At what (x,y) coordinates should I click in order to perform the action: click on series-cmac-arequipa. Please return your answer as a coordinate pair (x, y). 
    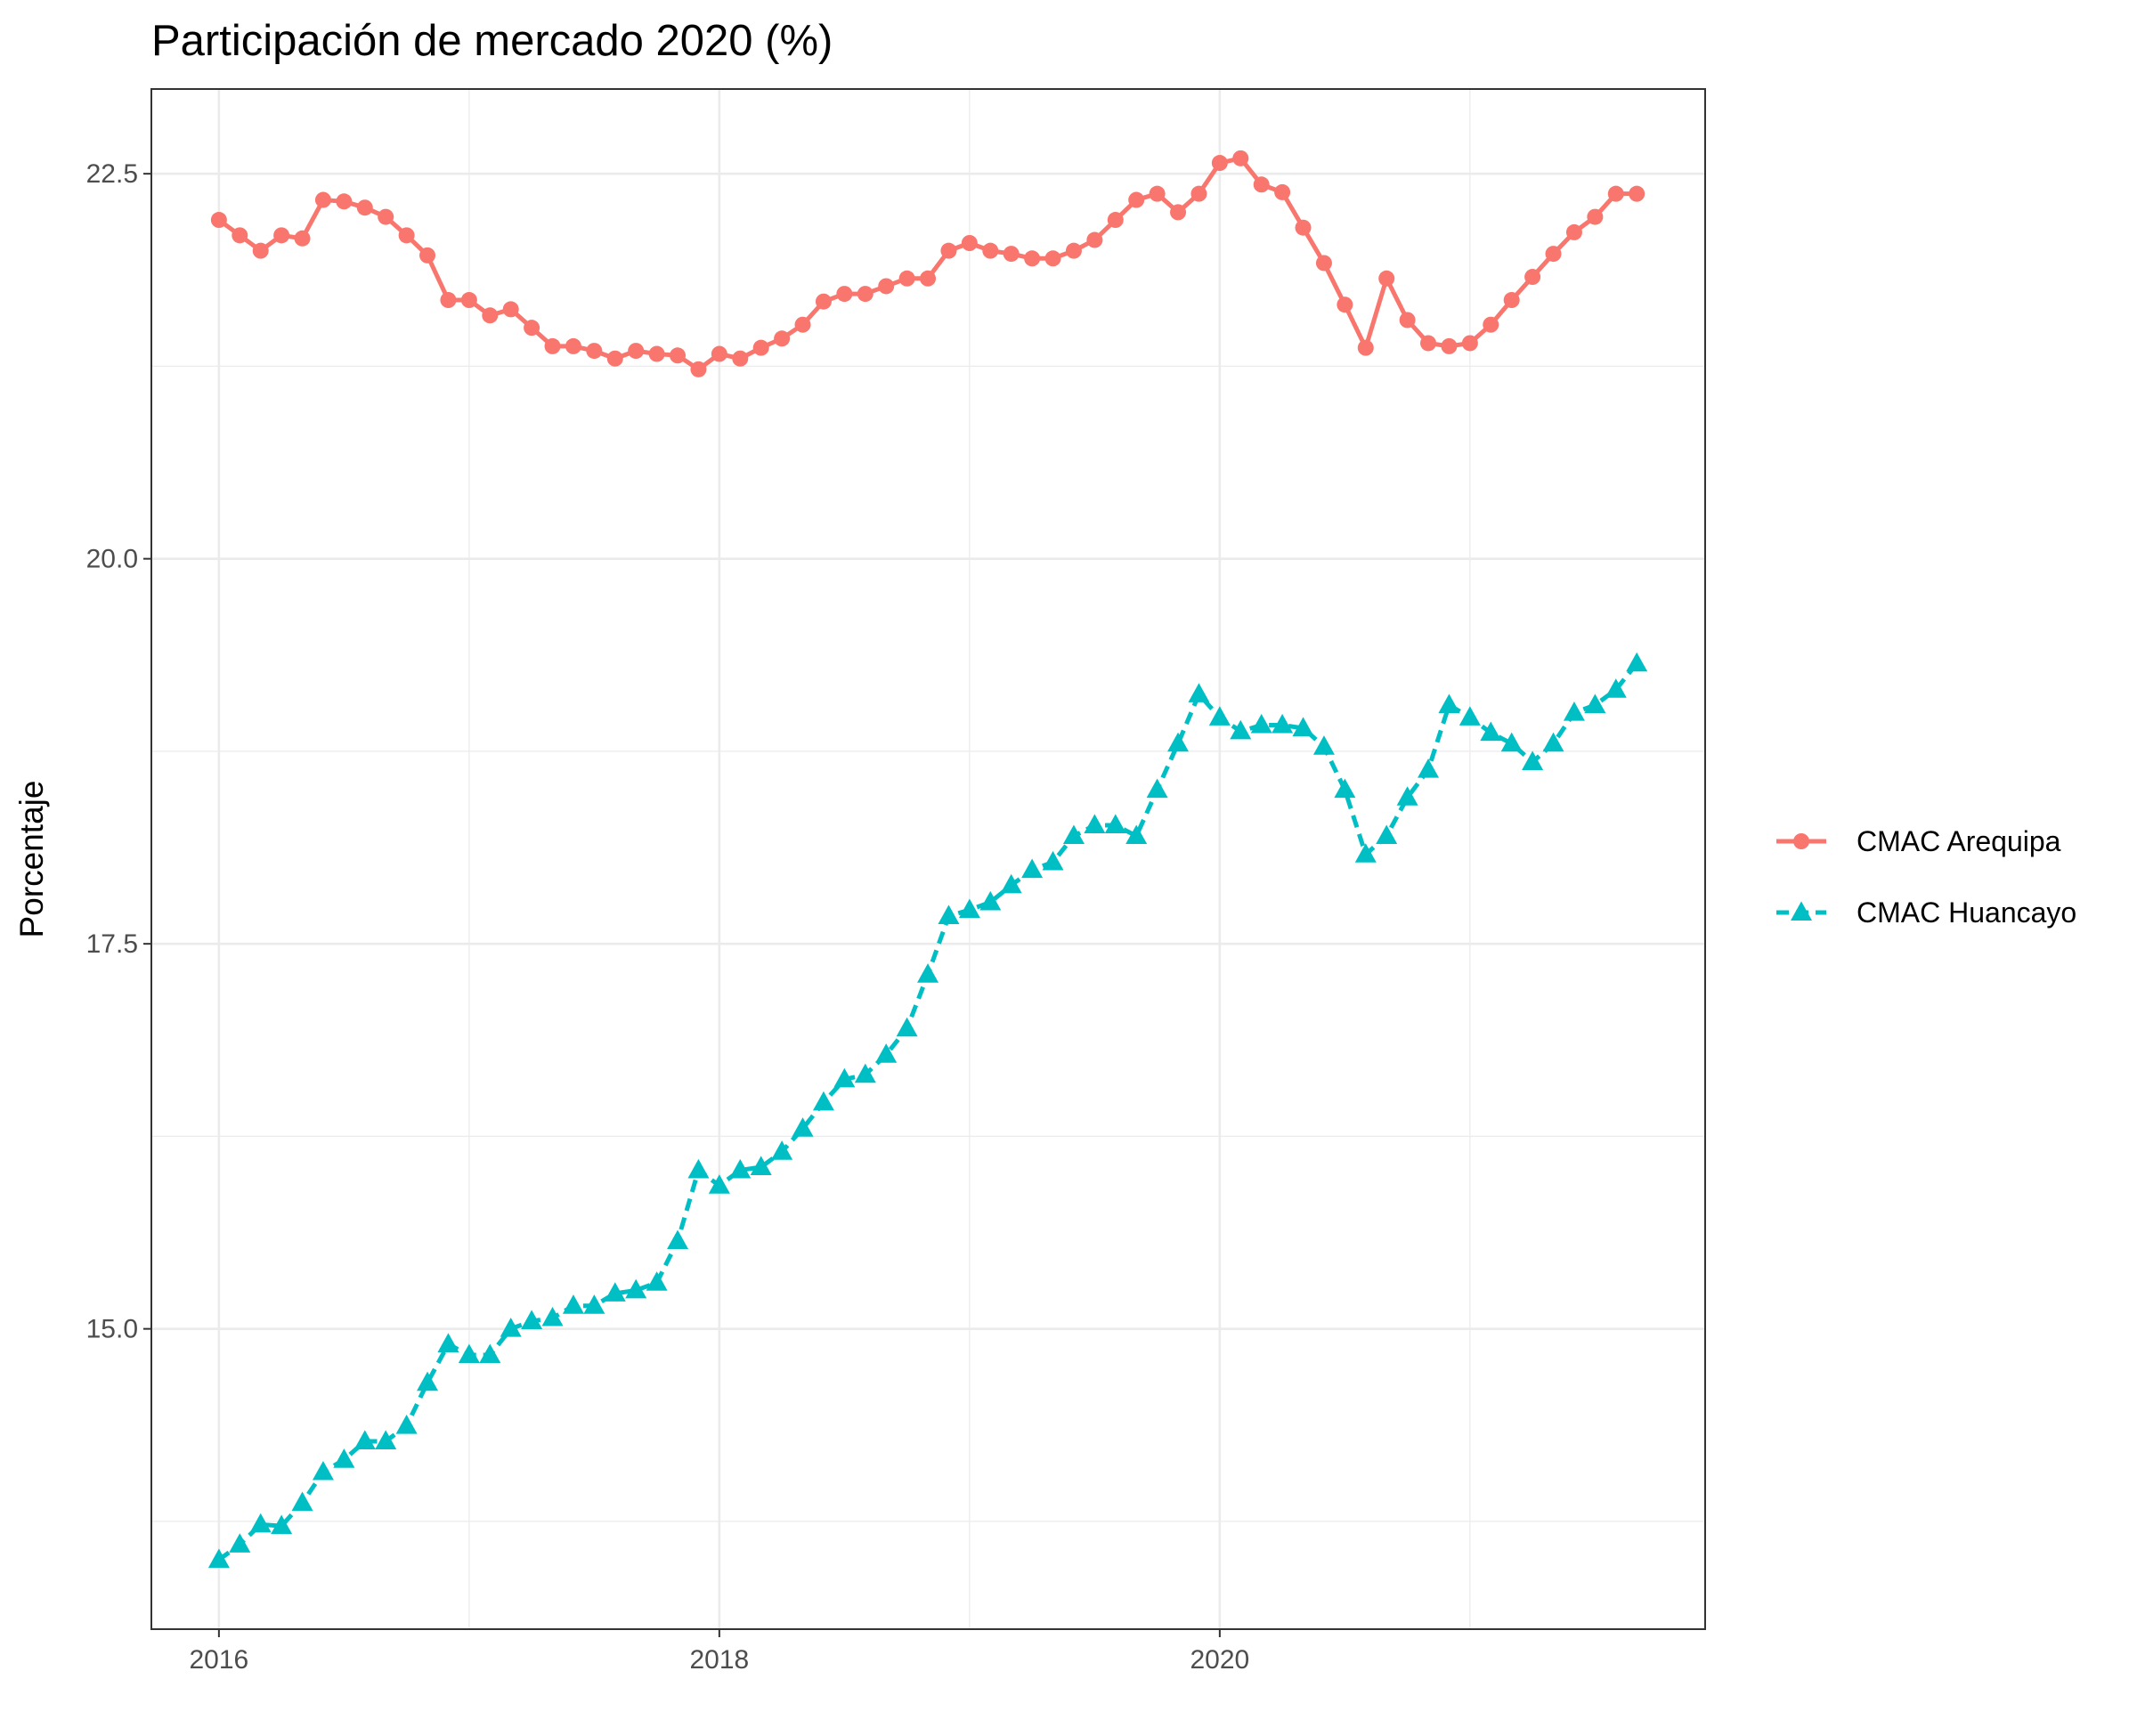
    Looking at the image, I should click on (927, 263).